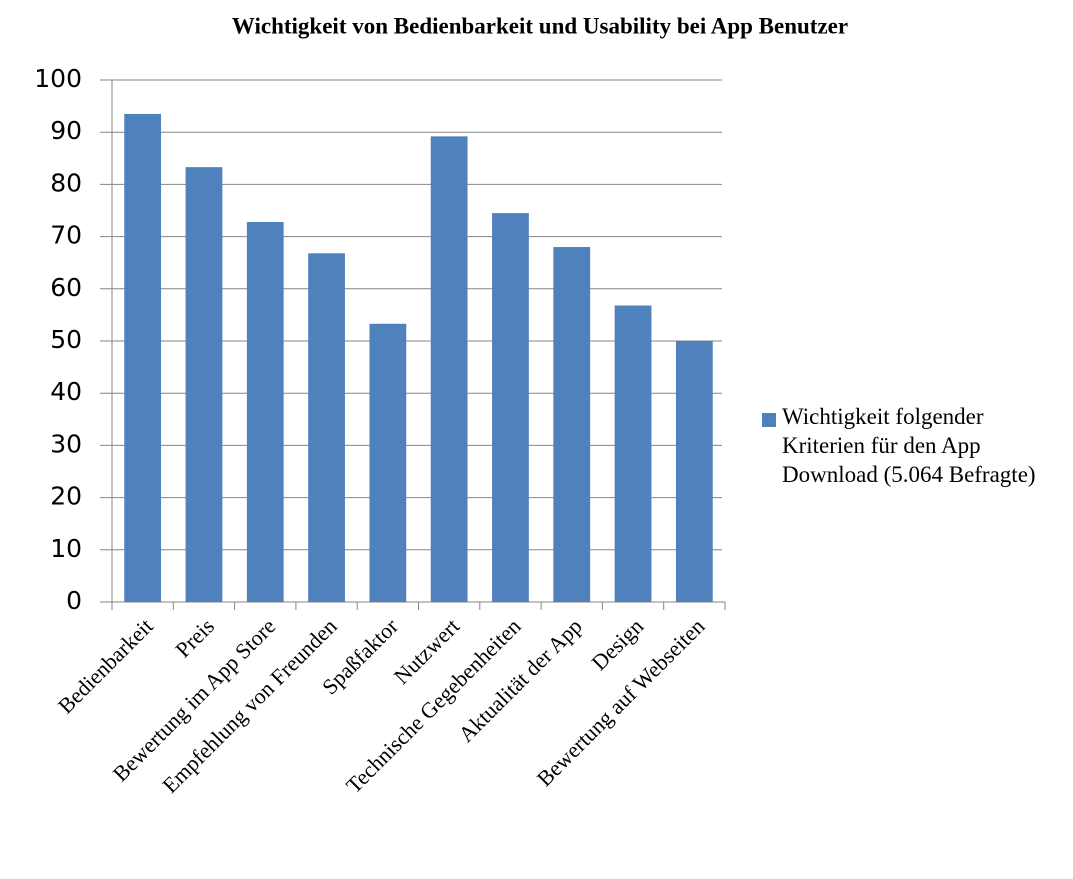 The image size is (1073, 879). What do you see at coordinates (66, 287) in the screenshot?
I see `y-tick-label: 60` at bounding box center [66, 287].